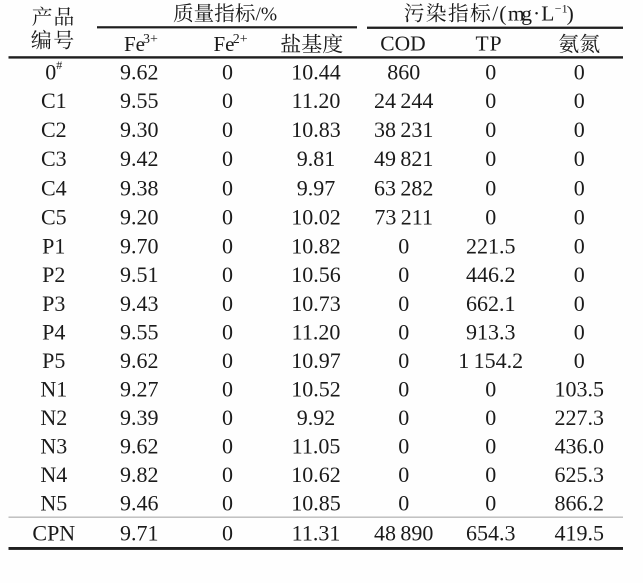  I want to click on svg-text: 11.31, so click(316, 532).